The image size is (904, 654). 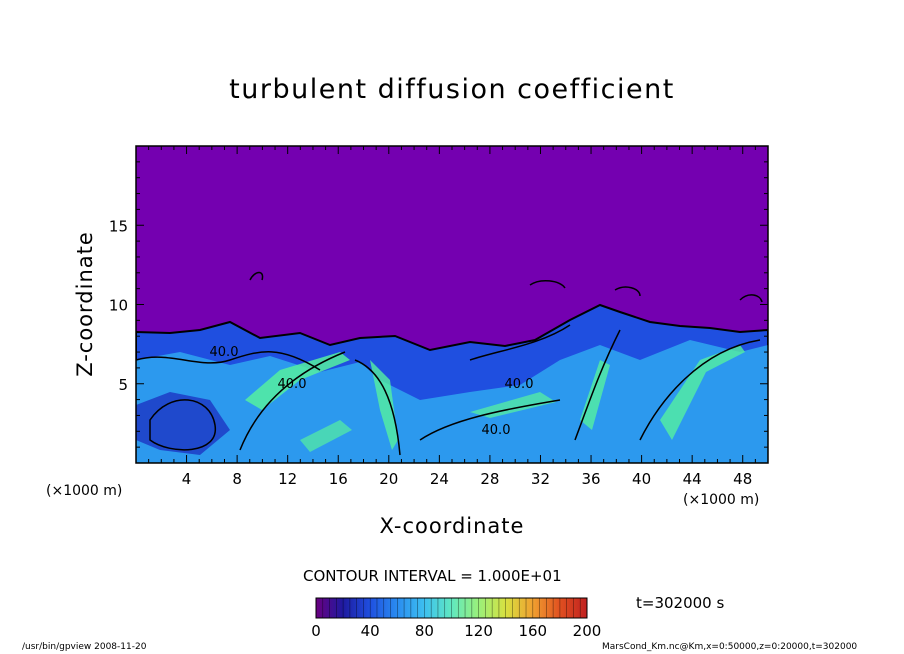 What do you see at coordinates (316, 631) in the screenshot?
I see `colorbar-tick-label: 0` at bounding box center [316, 631].